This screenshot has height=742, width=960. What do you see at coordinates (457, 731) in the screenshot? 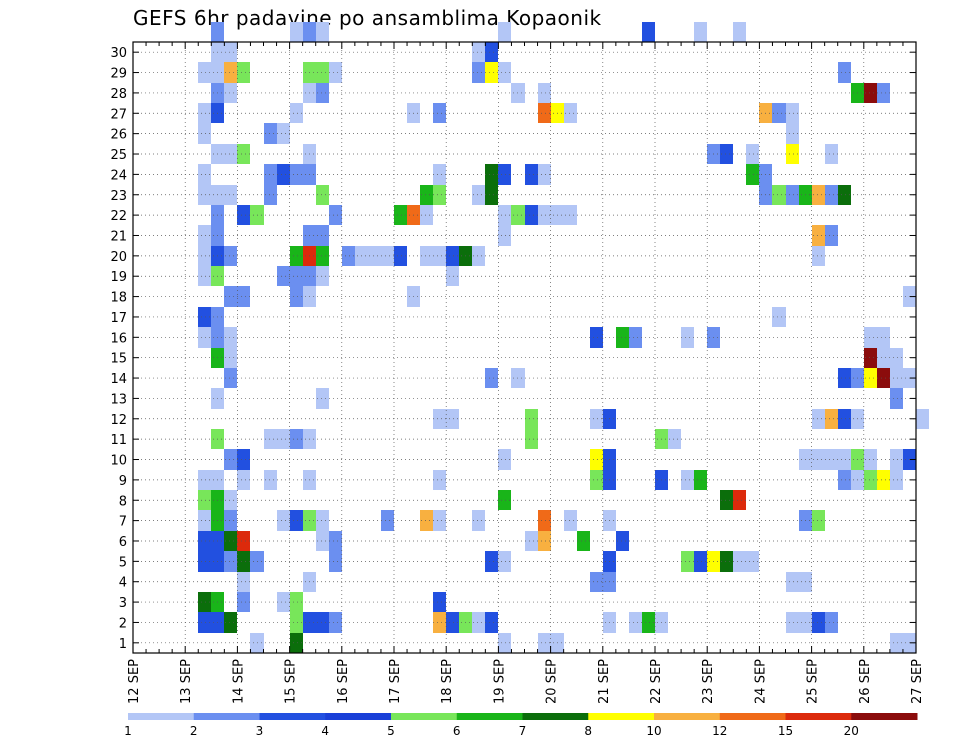
I see `colorbar-label: 6` at bounding box center [457, 731].